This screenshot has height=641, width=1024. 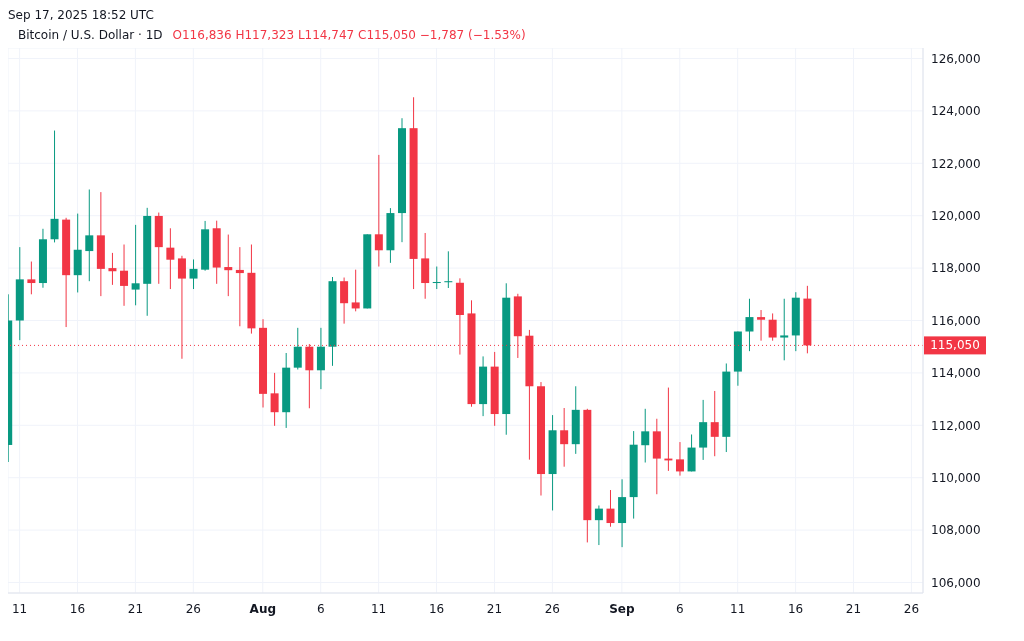 What do you see at coordinates (955, 345) in the screenshot?
I see `ref-line-label: 115,050` at bounding box center [955, 345].